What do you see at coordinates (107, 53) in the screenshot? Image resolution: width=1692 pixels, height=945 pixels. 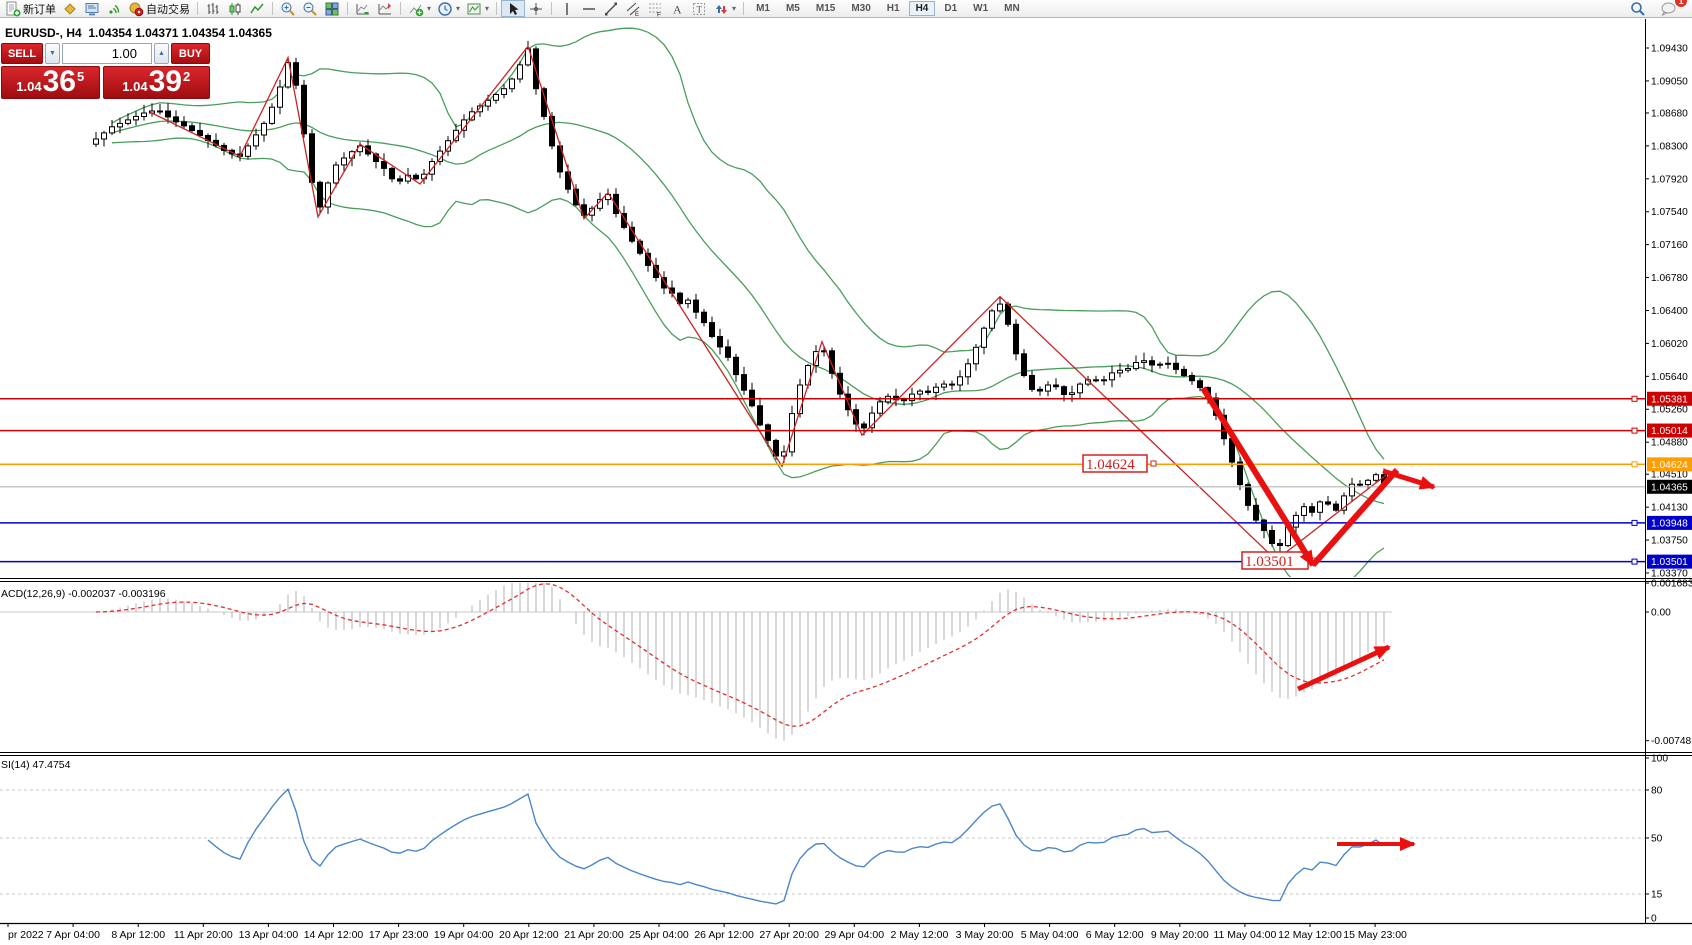 I see `volume-input` at bounding box center [107, 53].